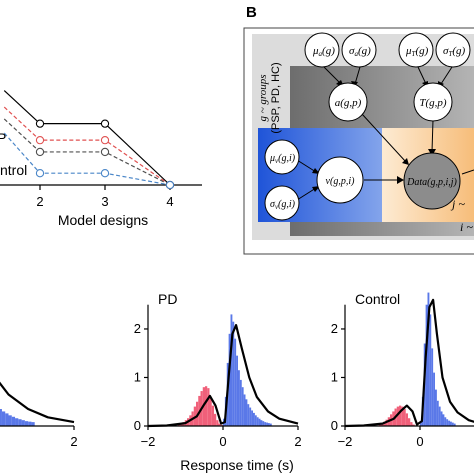  I want to click on conditions-plate-label: i ~, so click(466, 227).